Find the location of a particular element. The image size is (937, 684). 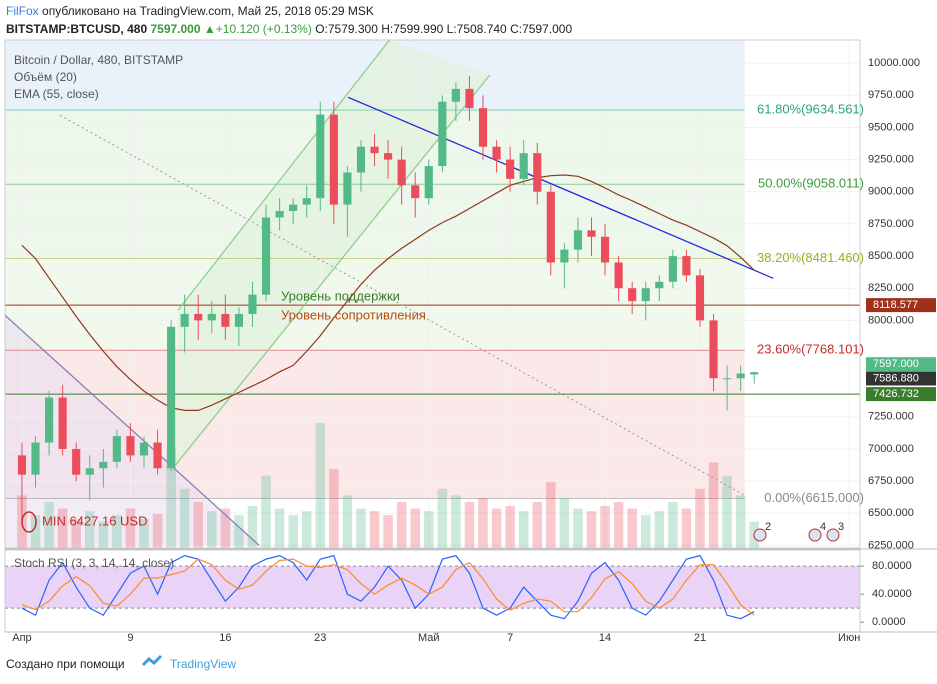

event-badge: 3 is located at coordinates (841, 527).